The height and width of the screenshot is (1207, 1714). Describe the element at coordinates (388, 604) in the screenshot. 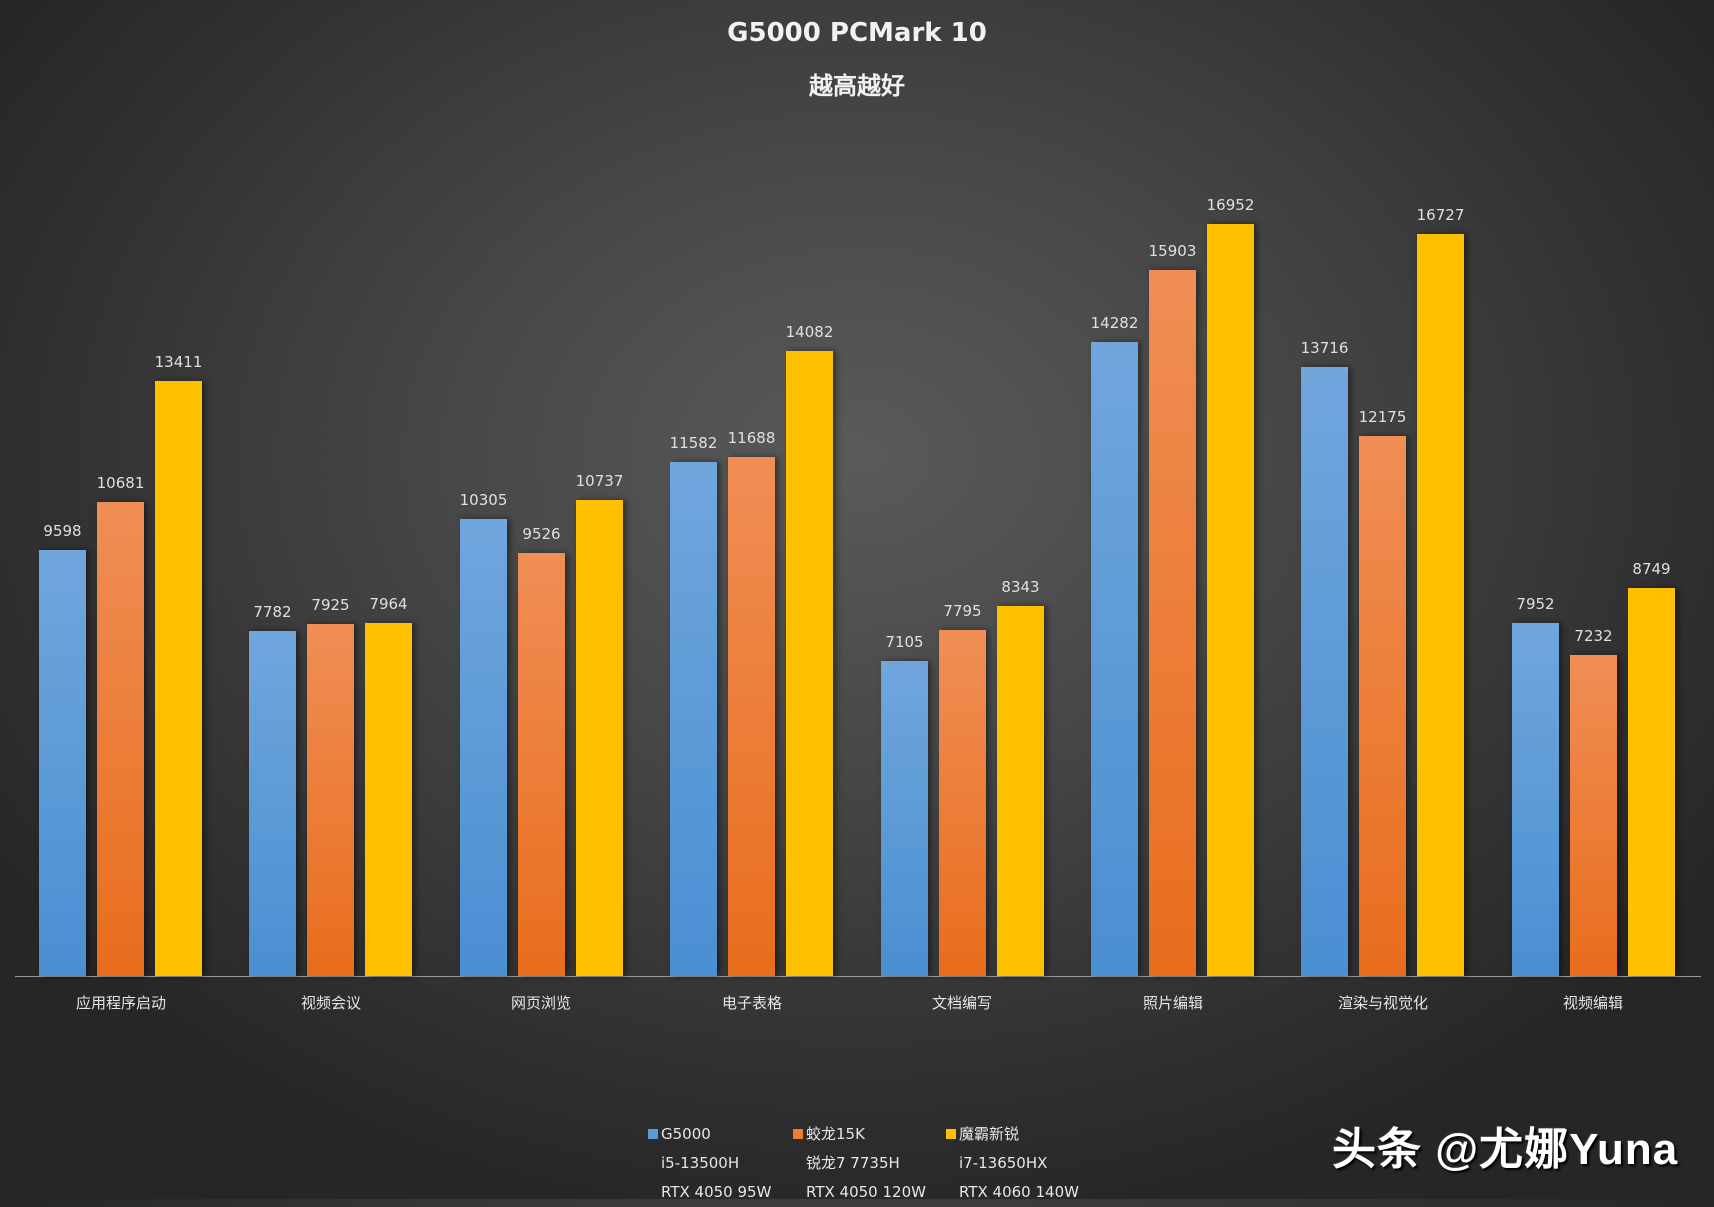

I see `data-label: 7964` at that location.